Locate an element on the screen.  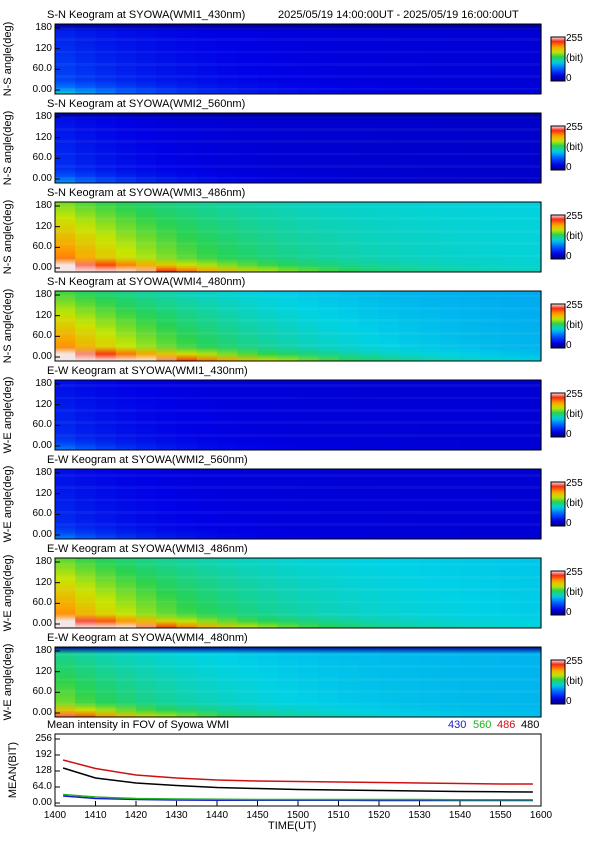
line-xtick-label: 1430 is located at coordinates (176, 815).